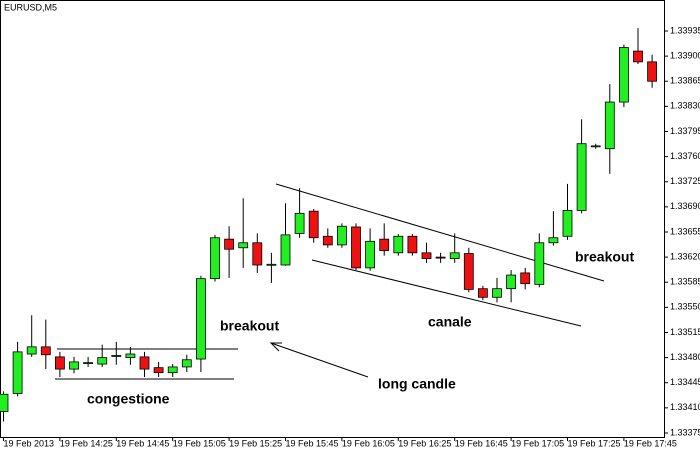 This screenshot has width=700, height=450. What do you see at coordinates (424, 443) in the screenshot?
I see `x-tick-label: 19 Feb 16:25` at bounding box center [424, 443].